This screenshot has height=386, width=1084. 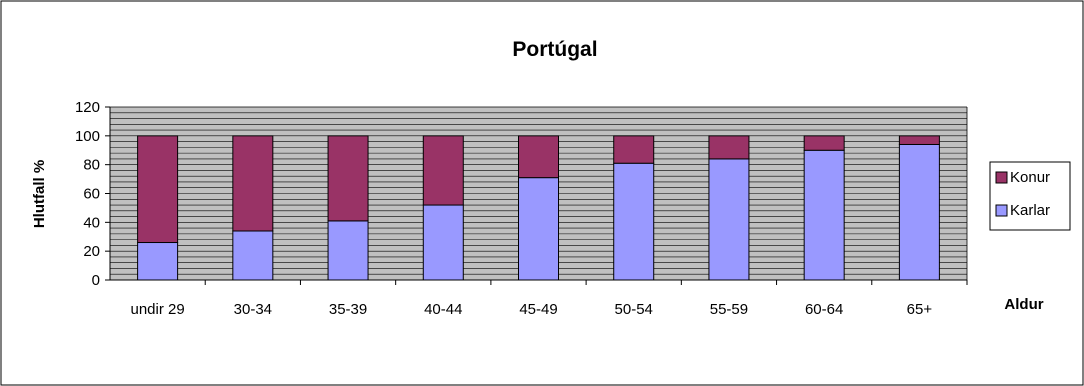 What do you see at coordinates (348, 309) in the screenshot?
I see `x-tick-label: 35-39` at bounding box center [348, 309].